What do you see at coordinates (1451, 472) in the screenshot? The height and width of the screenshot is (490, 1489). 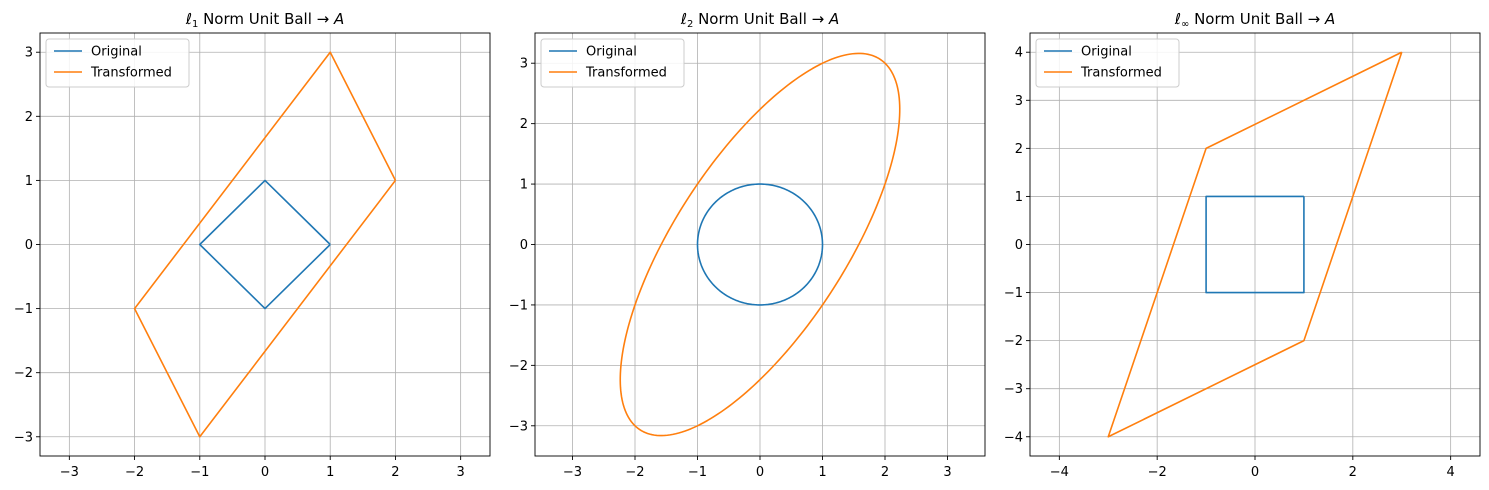 I see `x-tick-label: 4` at bounding box center [1451, 472].